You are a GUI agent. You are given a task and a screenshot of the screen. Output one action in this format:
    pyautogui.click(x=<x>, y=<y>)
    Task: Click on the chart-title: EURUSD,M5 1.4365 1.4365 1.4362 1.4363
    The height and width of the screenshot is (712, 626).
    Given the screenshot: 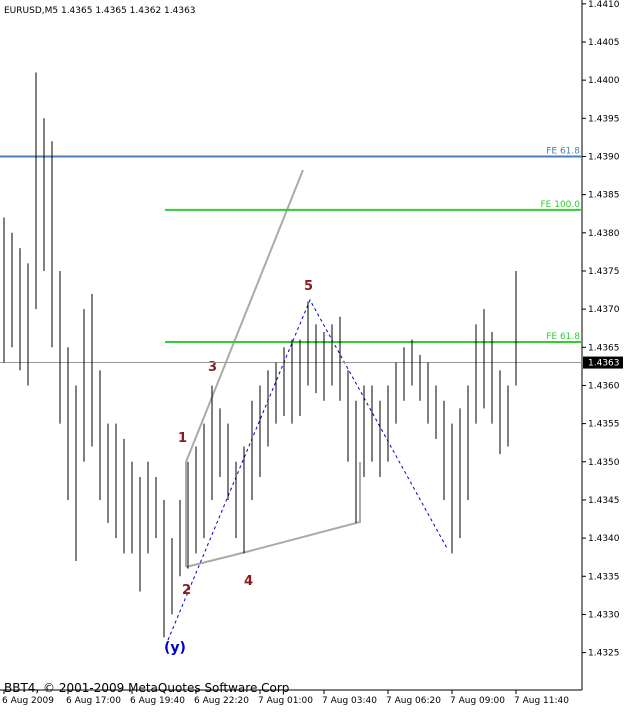 What is the action you would take?
    pyautogui.click(x=100, y=11)
    